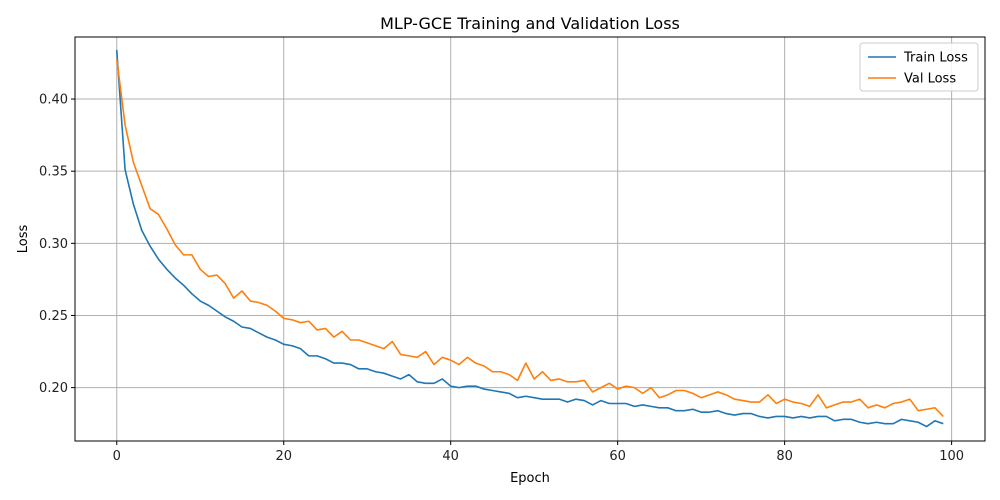  I want to click on chart-title: MLP-GCE Training and Validation Loss, so click(530, 23).